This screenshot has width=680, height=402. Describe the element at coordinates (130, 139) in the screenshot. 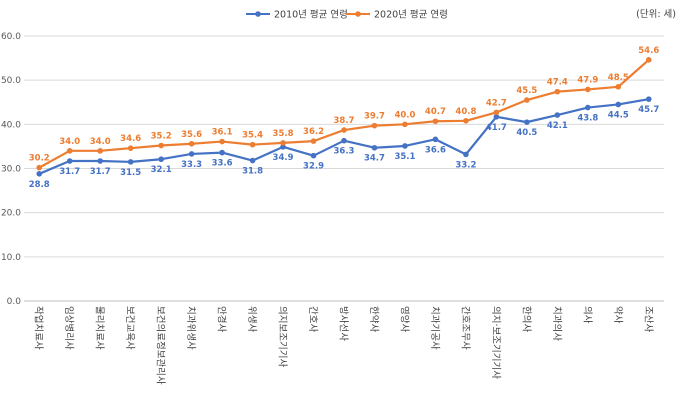

I see `data-label: 34.6` at that location.